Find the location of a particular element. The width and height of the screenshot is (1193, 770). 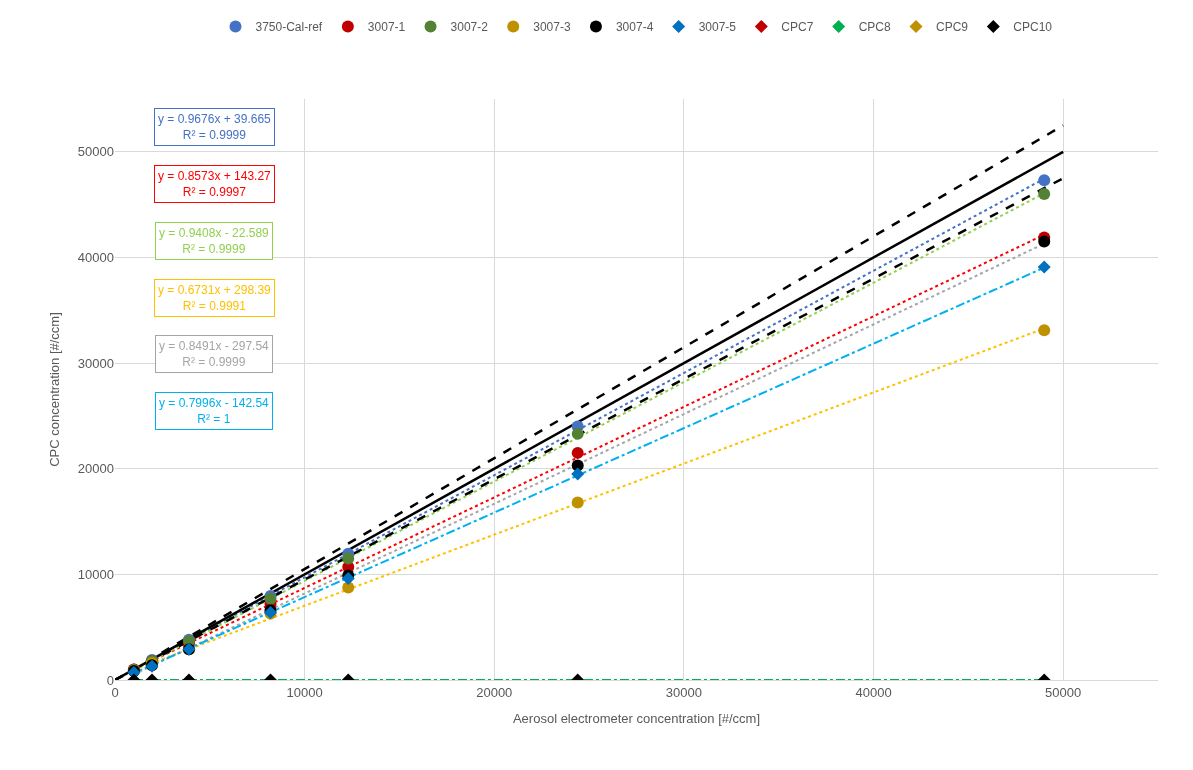

y-axis-title: CPC concentration [#/ccm] is located at coordinates (54, 389).